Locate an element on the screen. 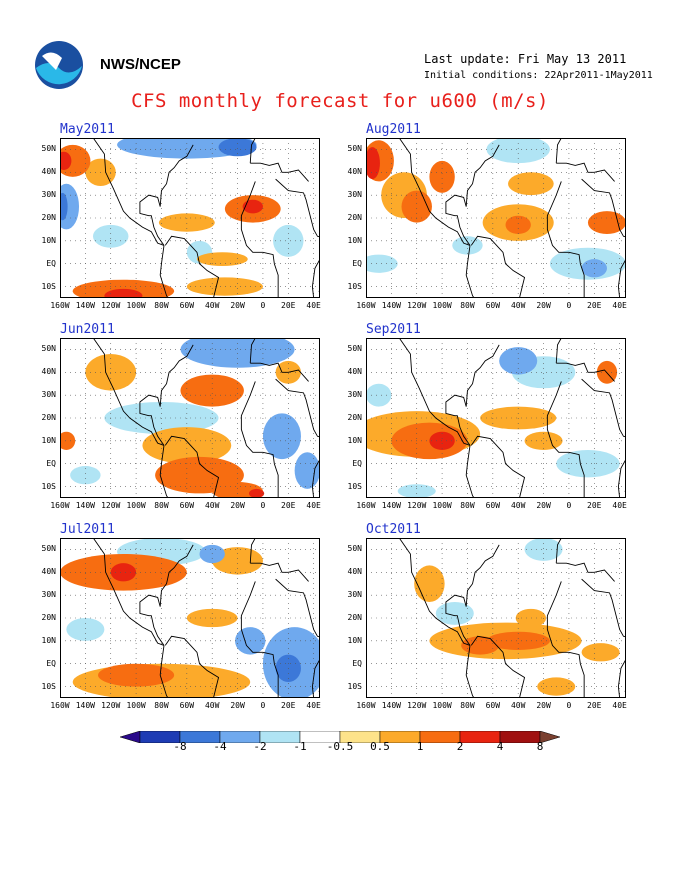 The image size is (680, 880). colorbar-label: 2 is located at coordinates (460, 746).